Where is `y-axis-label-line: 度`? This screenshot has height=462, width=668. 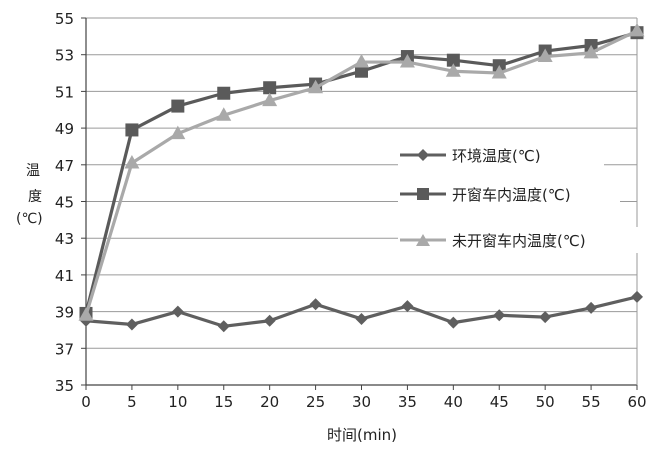 y-axis-label-line: 度 is located at coordinates (35, 197).